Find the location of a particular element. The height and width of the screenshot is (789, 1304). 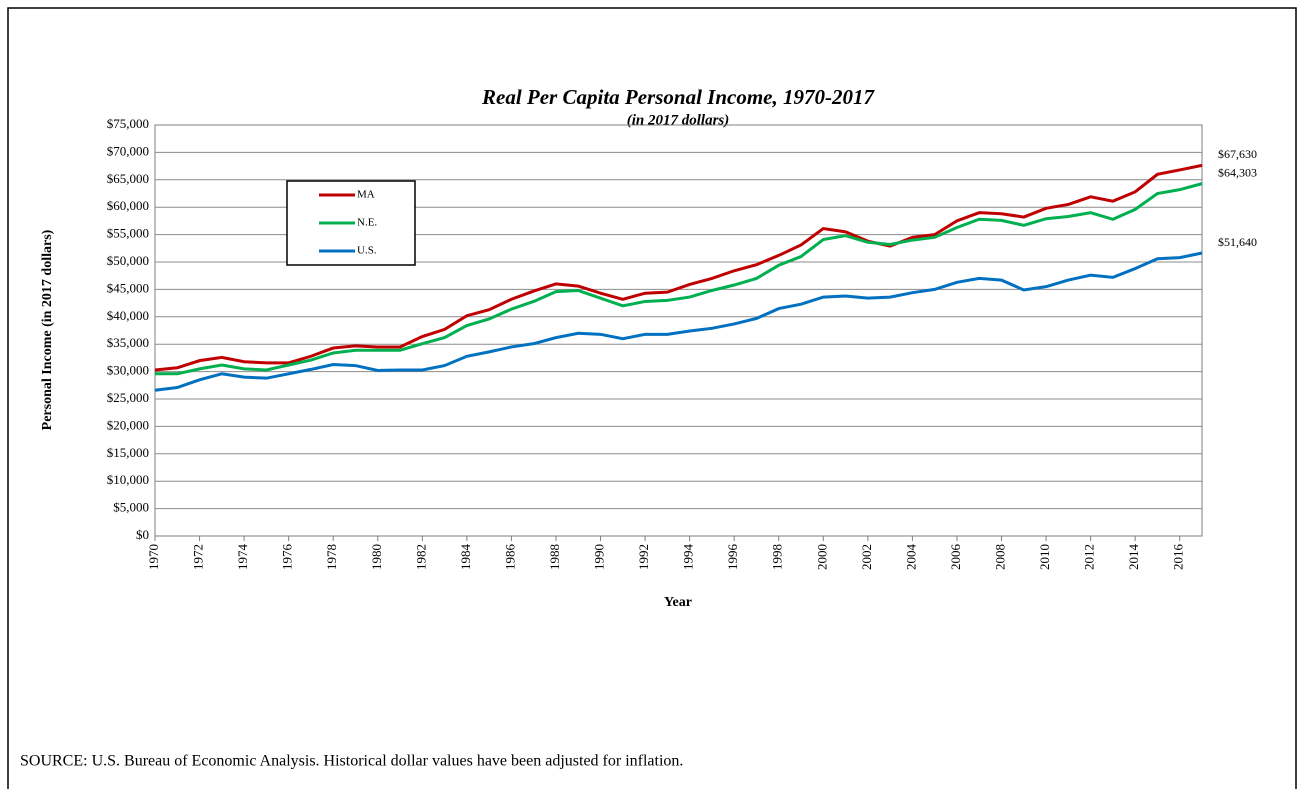

x-tick-label: 1984 is located at coordinates (465, 557).